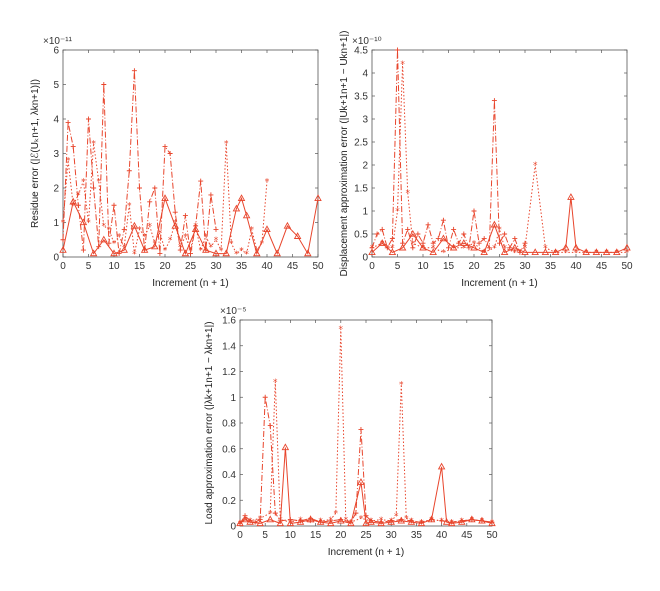 The width and height of the screenshot is (660, 591). Describe the element at coordinates (500, 266) in the screenshot. I see `x-tick-label: 25` at that location.